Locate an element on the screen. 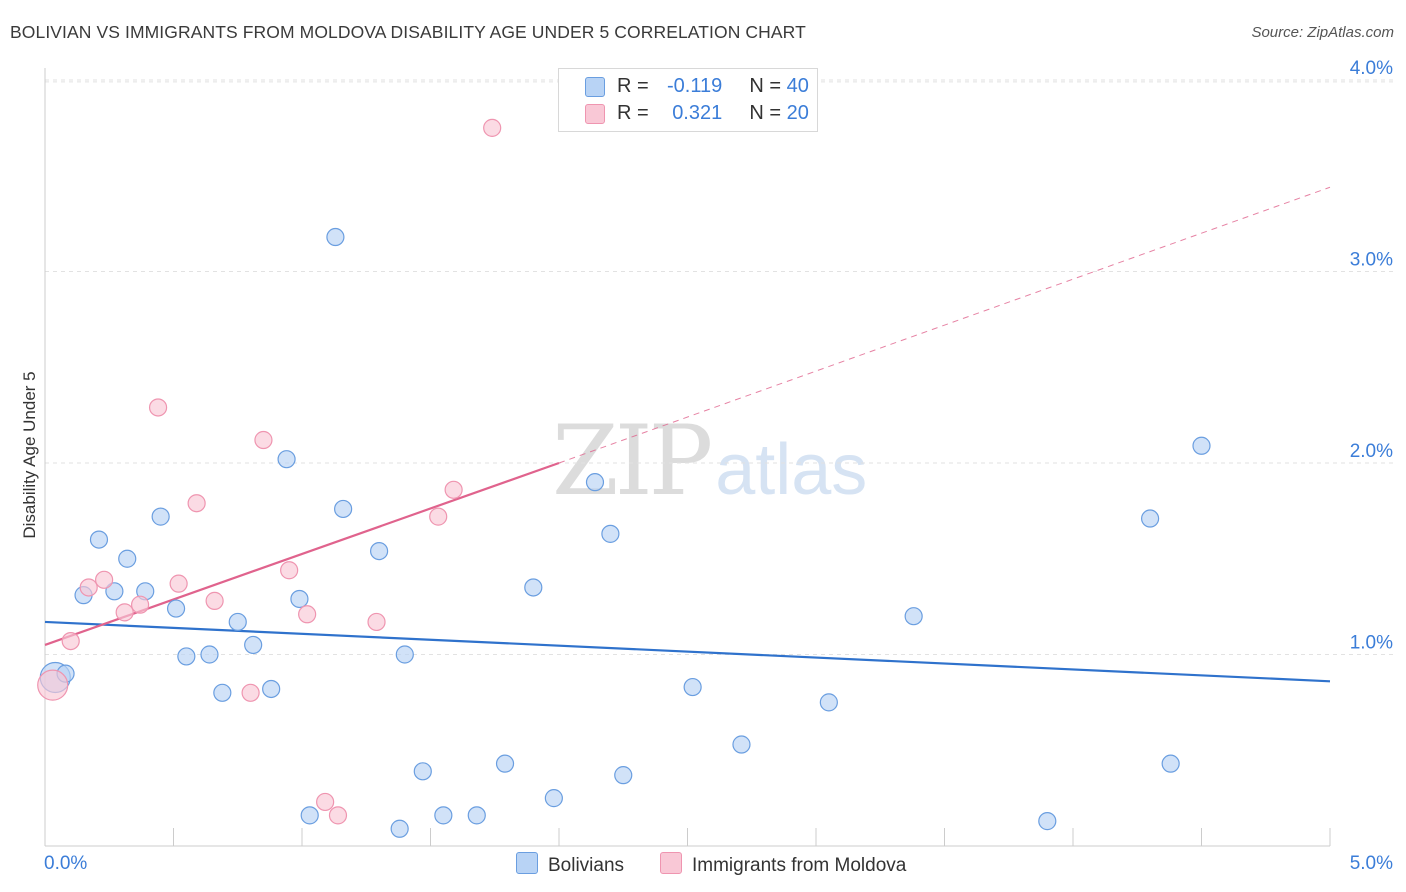 The height and width of the screenshot is (892, 1406). y-axis-label: Disability Age Under 5 is located at coordinates (29, 455).